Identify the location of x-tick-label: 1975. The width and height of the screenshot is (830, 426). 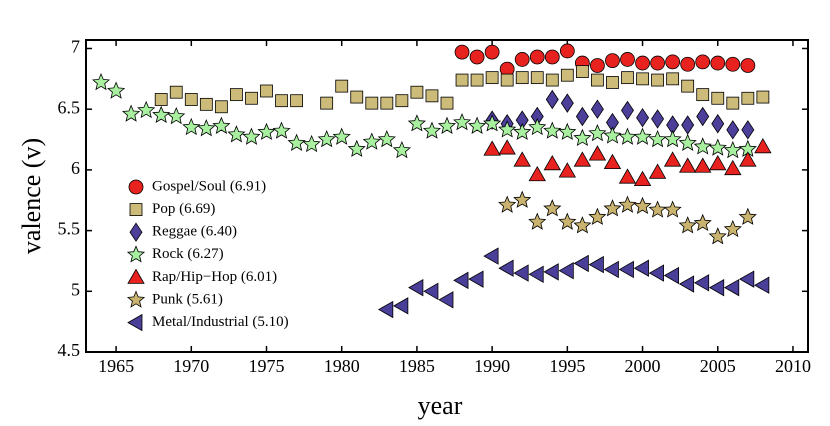
(267, 366).